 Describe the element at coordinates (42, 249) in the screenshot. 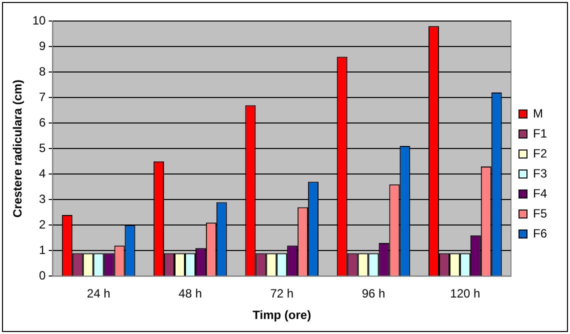

I see `y-tick-label: 1` at that location.